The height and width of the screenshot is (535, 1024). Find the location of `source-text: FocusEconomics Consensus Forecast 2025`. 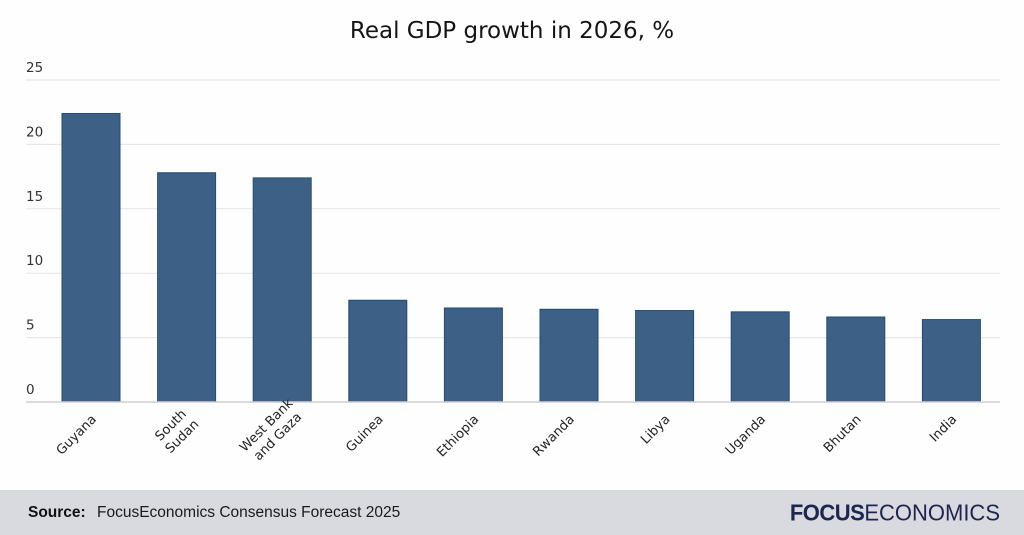

source-text: FocusEconomics Consensus Forecast 2025 is located at coordinates (249, 512).